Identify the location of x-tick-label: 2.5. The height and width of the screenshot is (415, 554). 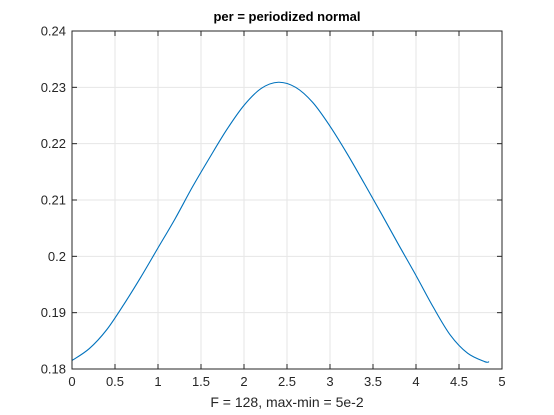
(287, 381).